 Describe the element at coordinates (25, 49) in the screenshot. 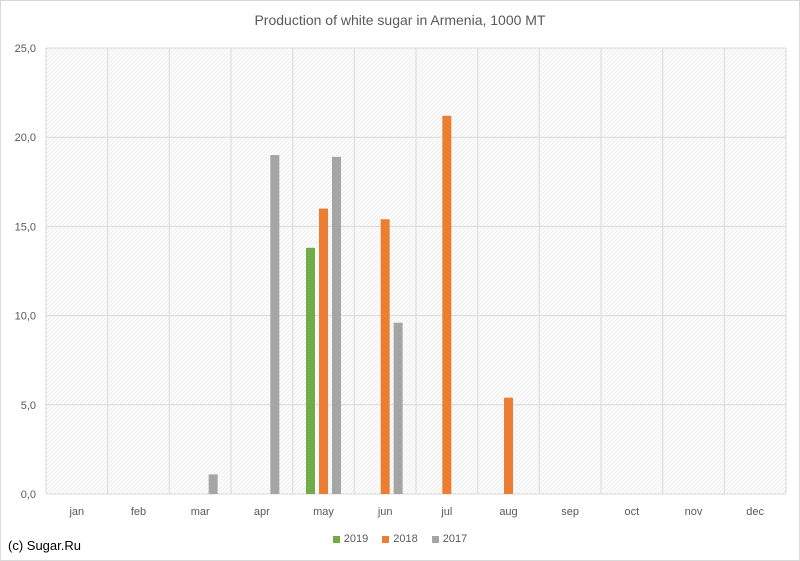

I see `y-tick-label: 25,0` at that location.